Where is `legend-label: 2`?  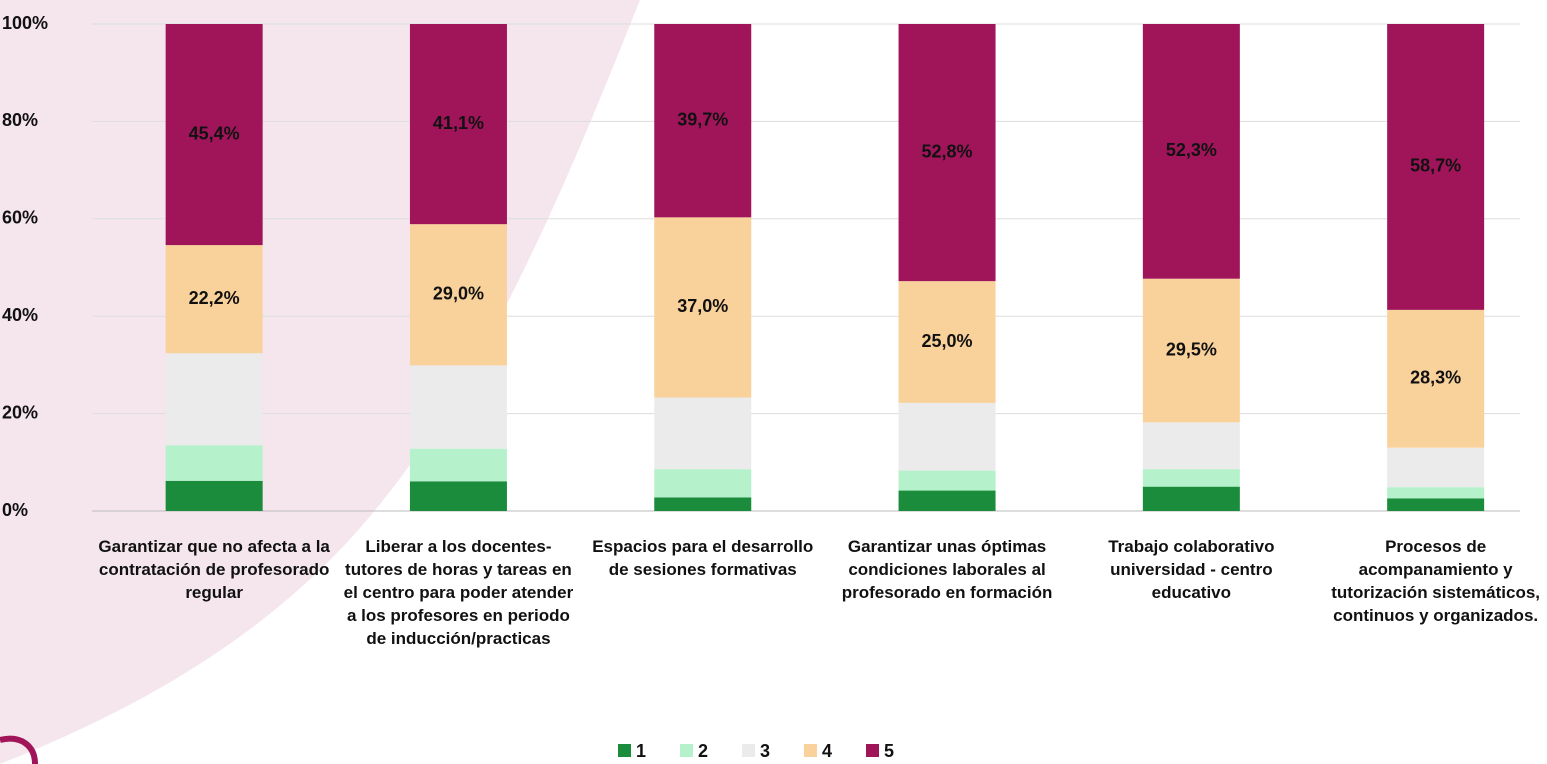
legend-label: 2 is located at coordinates (703, 751).